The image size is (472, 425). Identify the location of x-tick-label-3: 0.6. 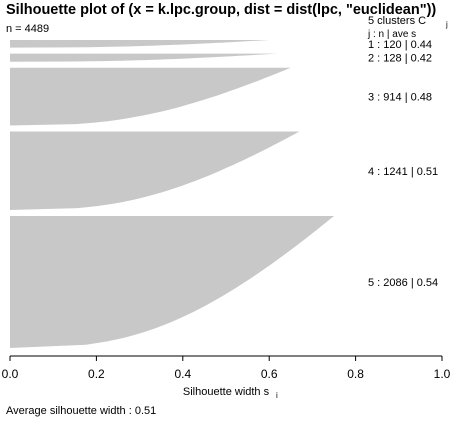
(269, 374).